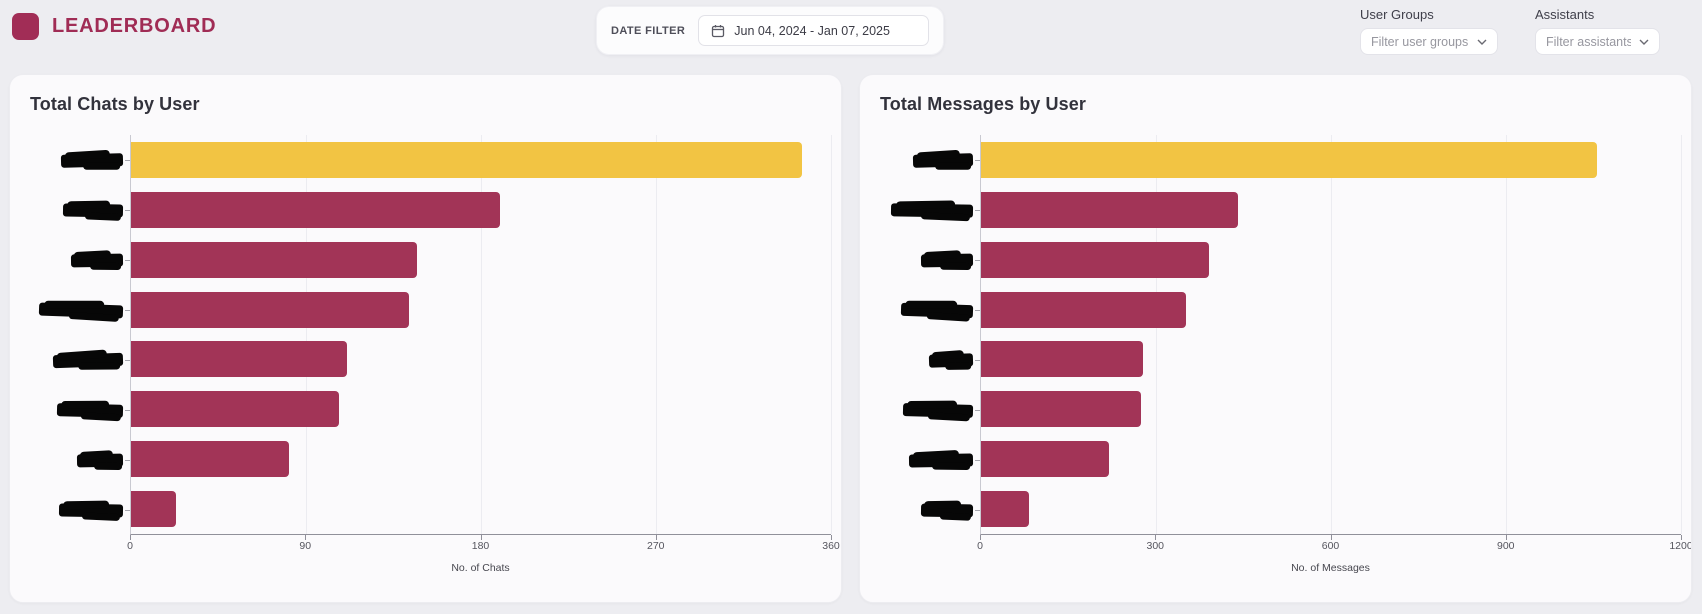  I want to click on date-range-value: Jun 04, 2024 - Jan 07, 2025, so click(812, 30).